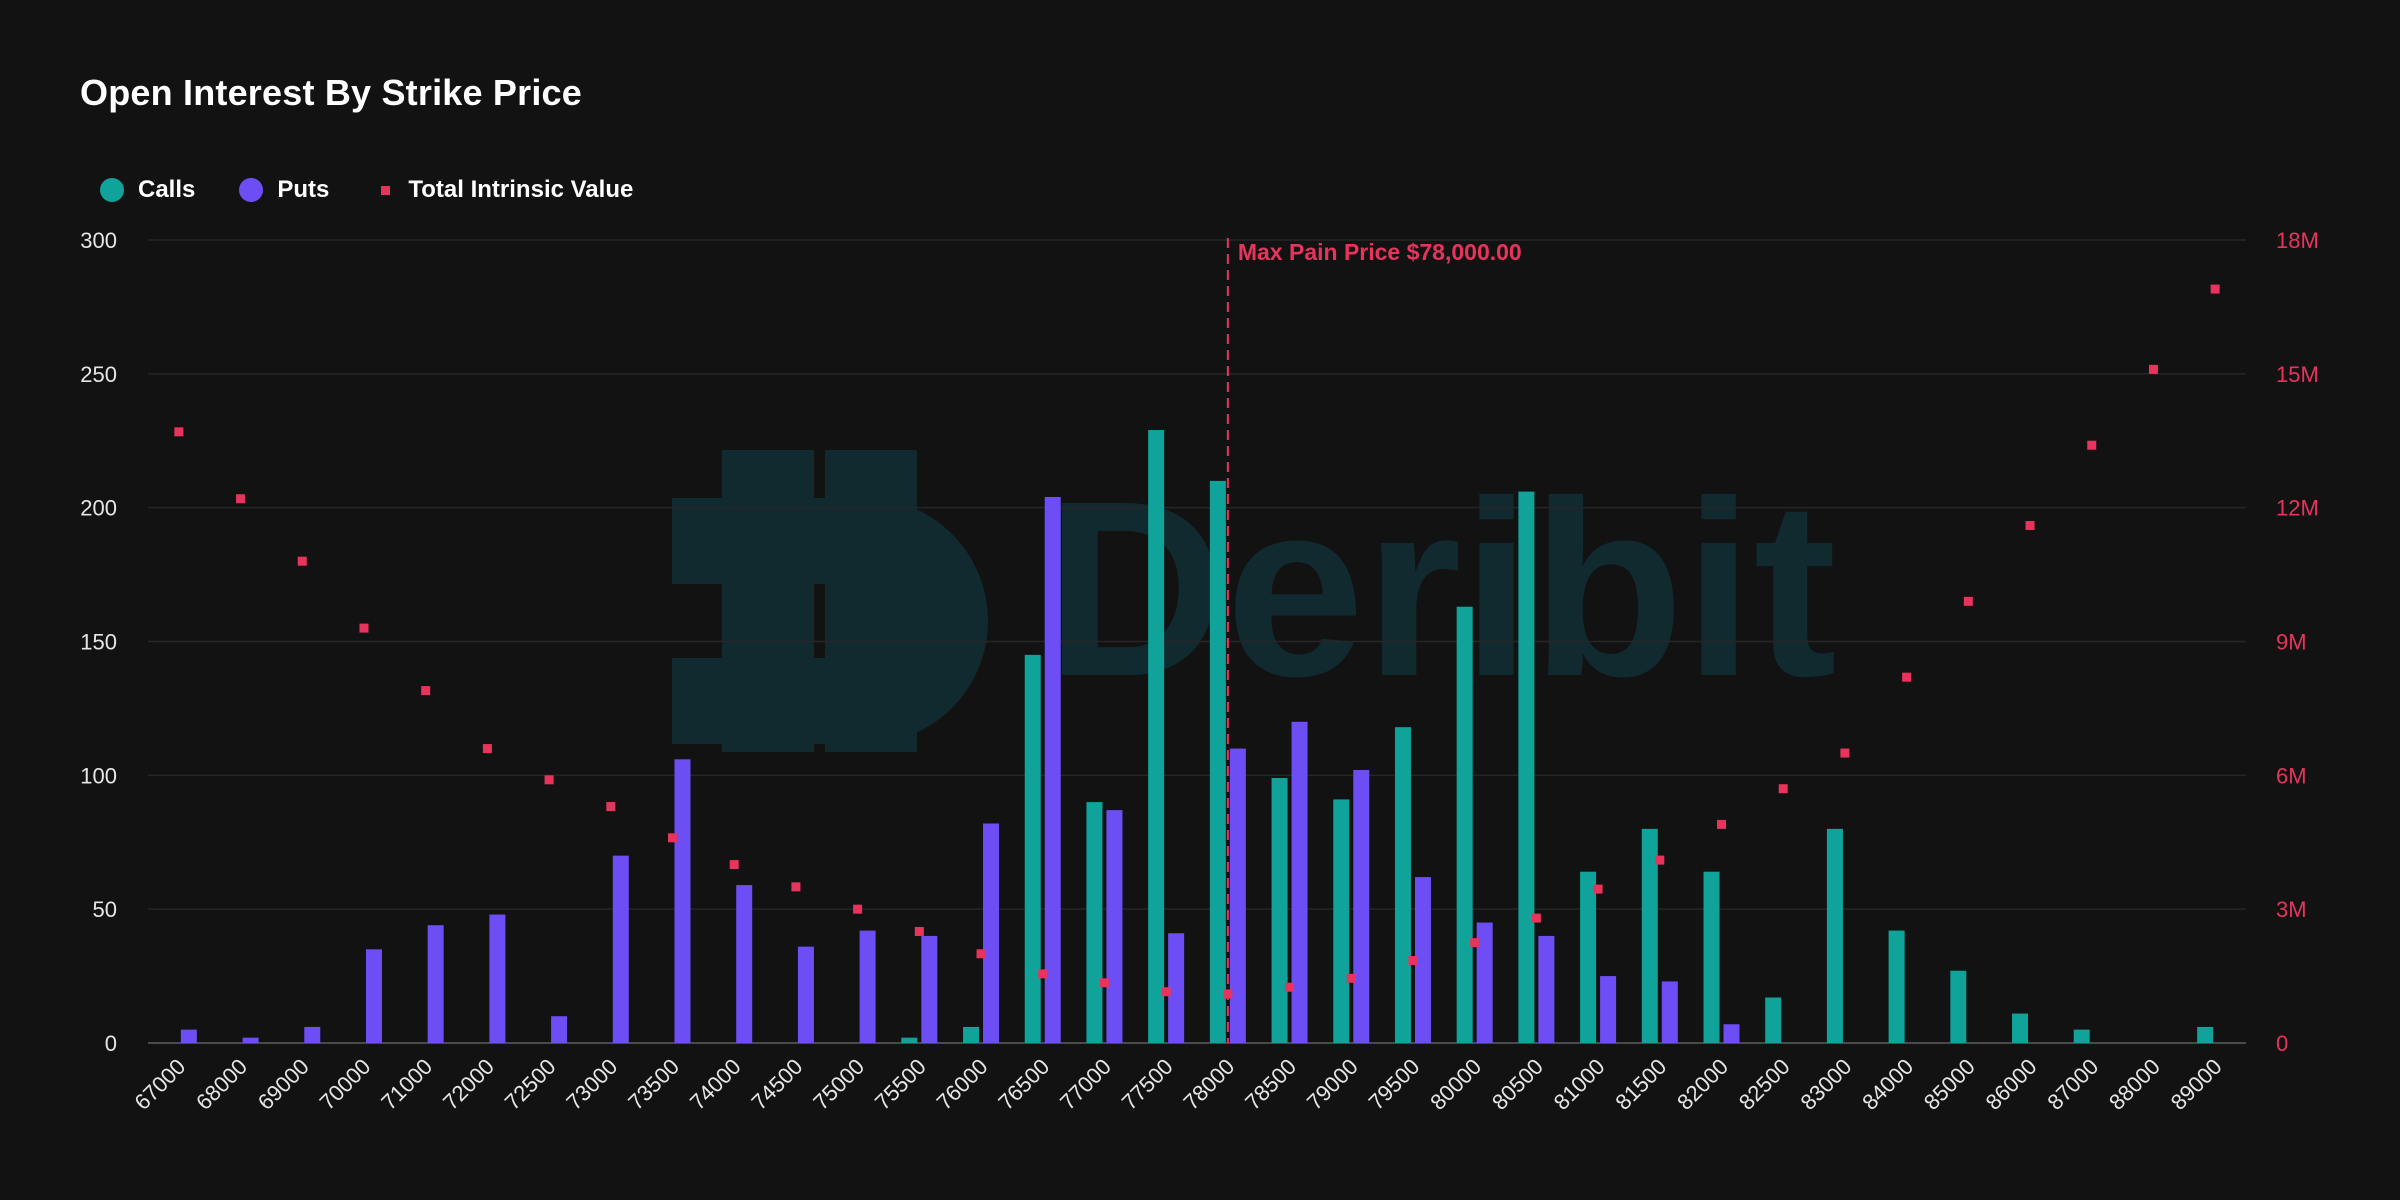 The width and height of the screenshot is (2400, 1200). Describe the element at coordinates (1374, 640) in the screenshot. I see `max-pain-annotation: Max Pain Price $78,000.00` at that location.